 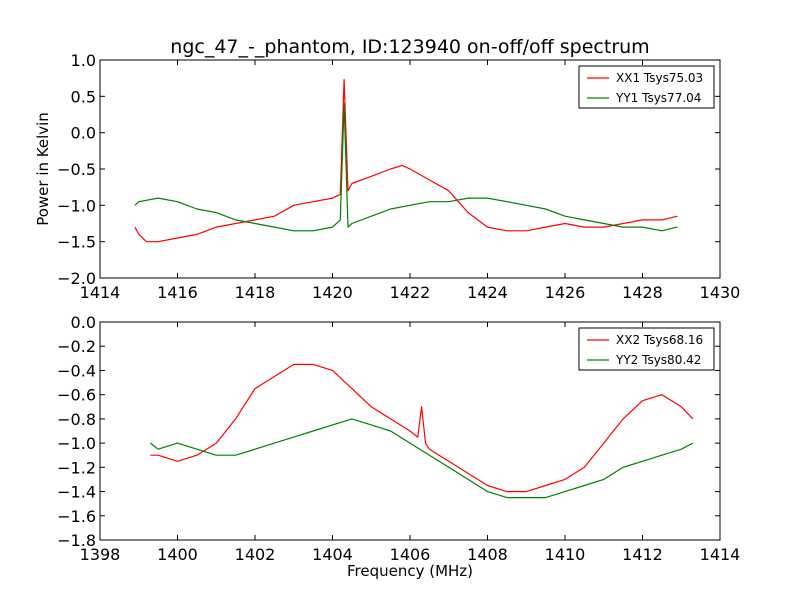 I want to click on x-tick-label: 1428, so click(x=642, y=292).